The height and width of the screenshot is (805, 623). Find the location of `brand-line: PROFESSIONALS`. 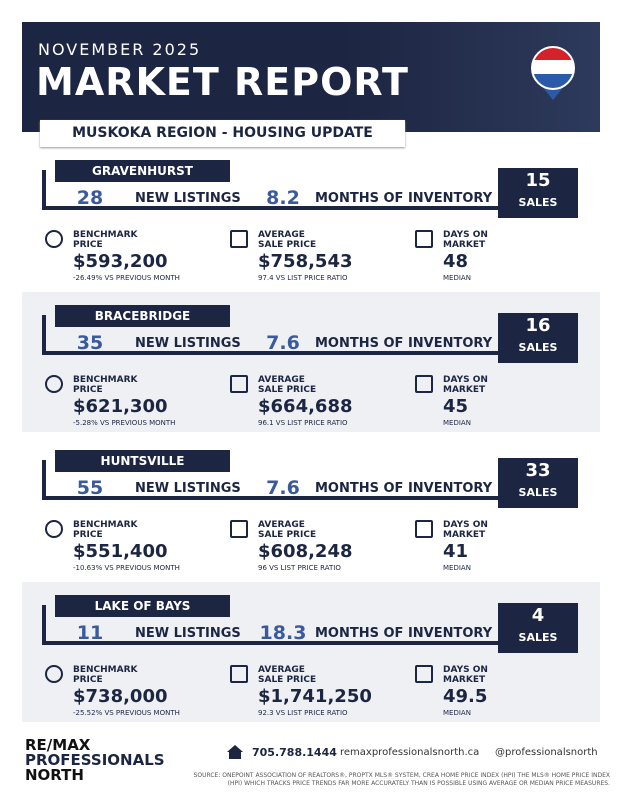

brand-line: PROFESSIONALS is located at coordinates (95, 760).